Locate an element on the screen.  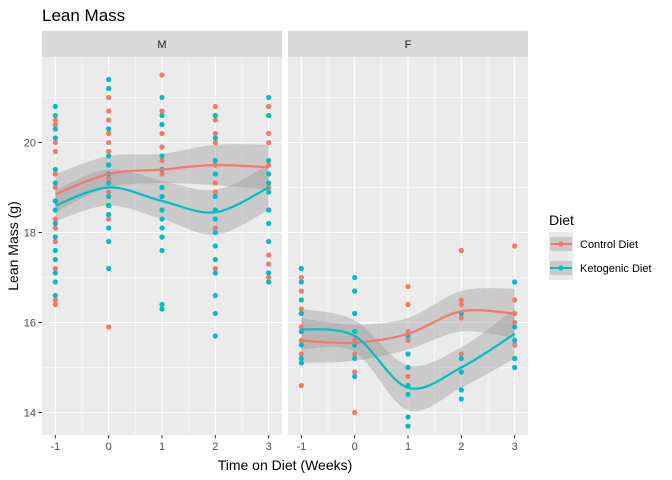
smooth-line-control is located at coordinates (161, 179).